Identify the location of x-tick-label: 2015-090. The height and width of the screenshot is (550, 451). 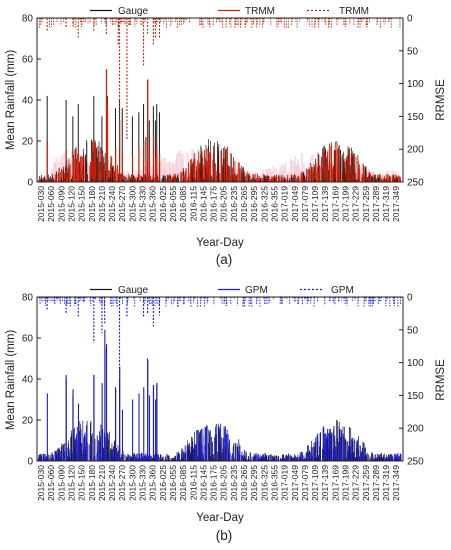
(61, 483).